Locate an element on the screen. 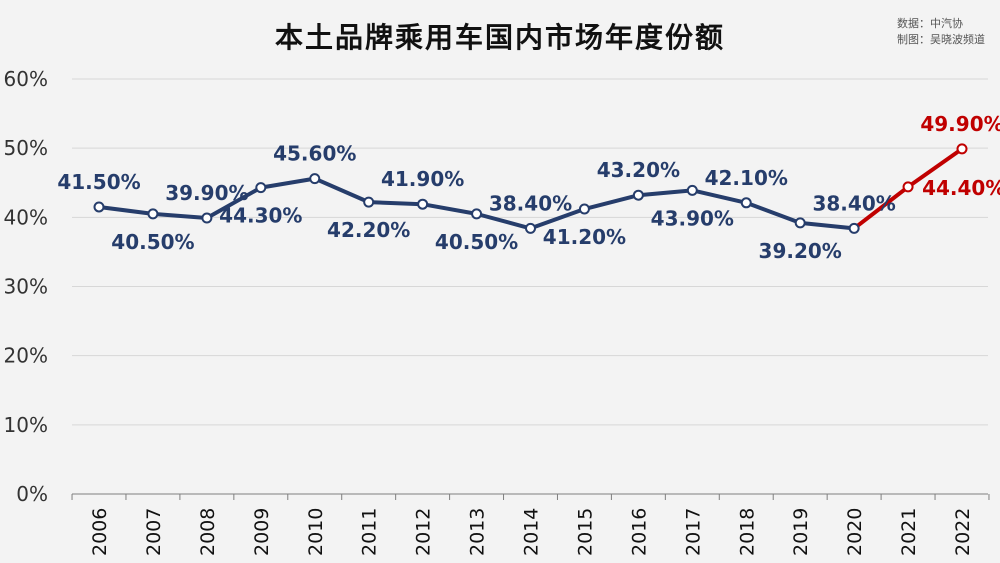  data-label: 42.20% is located at coordinates (368, 230).